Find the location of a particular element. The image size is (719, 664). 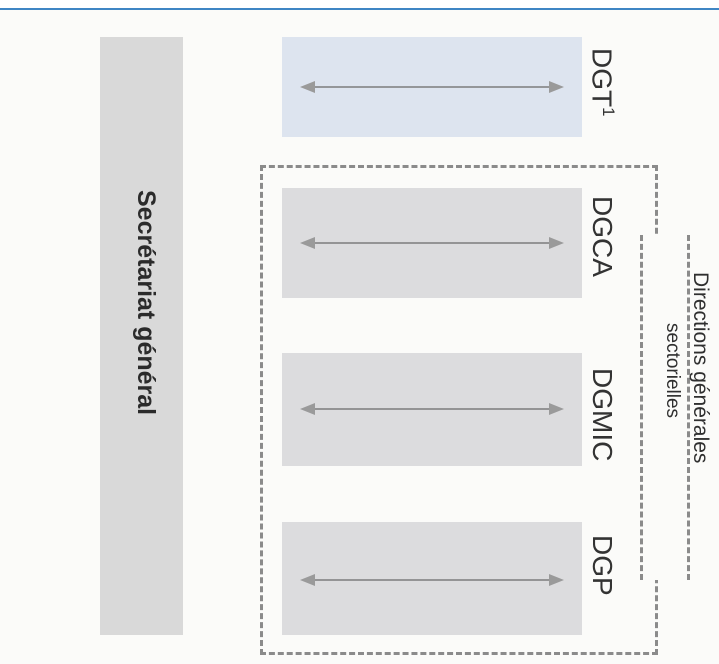

dgmic-label: DGMIC is located at coordinates (602, 415).